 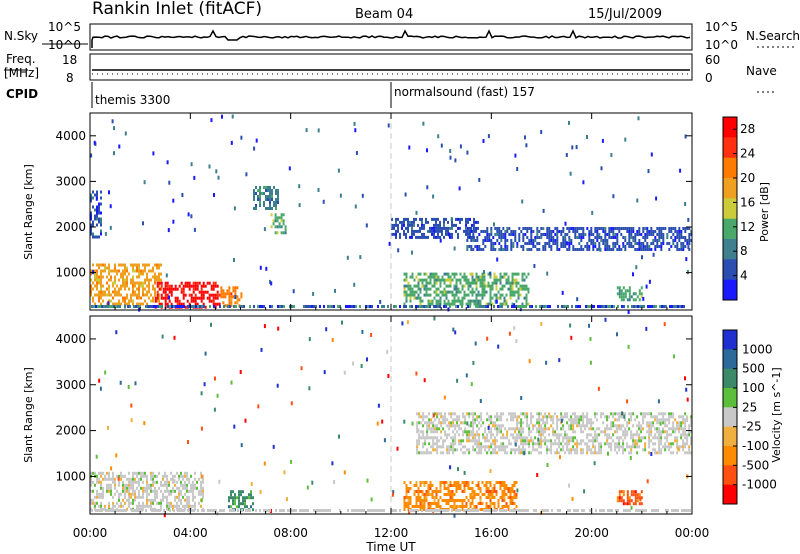 What do you see at coordinates (730, 417) in the screenshot?
I see `velocity-colorbar-swatch` at bounding box center [730, 417].